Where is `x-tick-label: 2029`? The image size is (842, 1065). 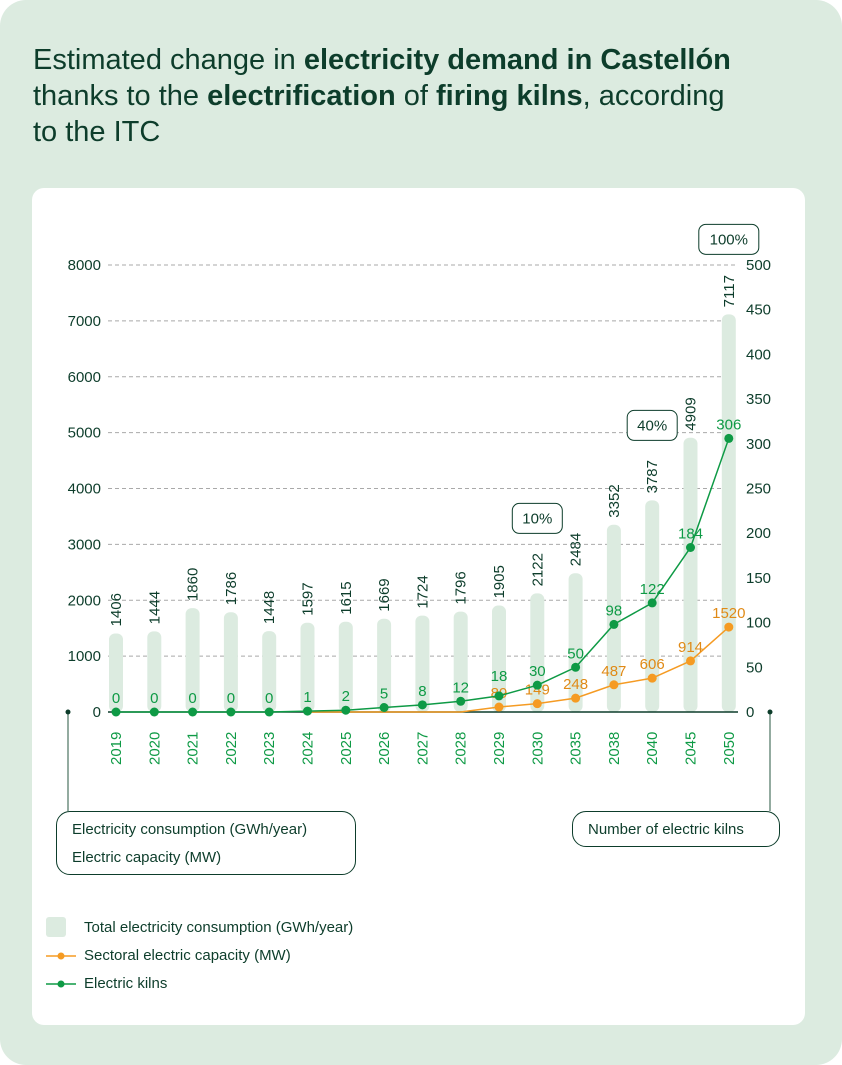
x-tick-label: 2029 is located at coordinates (499, 748).